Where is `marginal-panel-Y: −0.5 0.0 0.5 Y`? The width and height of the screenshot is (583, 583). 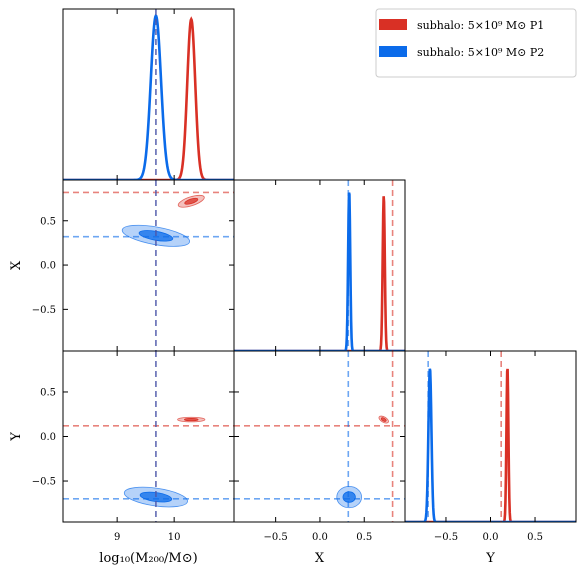
marginal-panel-Y: −0.5 0.0 0.5 Y is located at coordinates (490, 458).